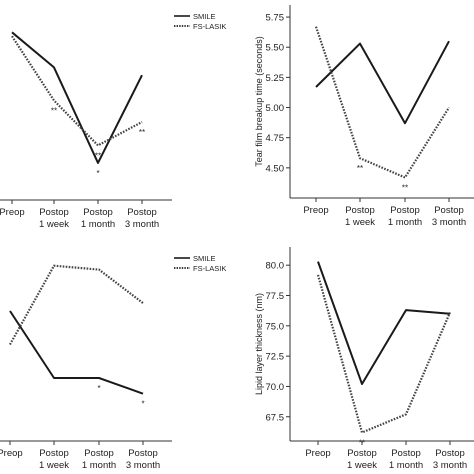 The width and height of the screenshot is (474, 474). Describe the element at coordinates (275, 357) in the screenshot. I see `y-tick-label: 72.5` at that location.